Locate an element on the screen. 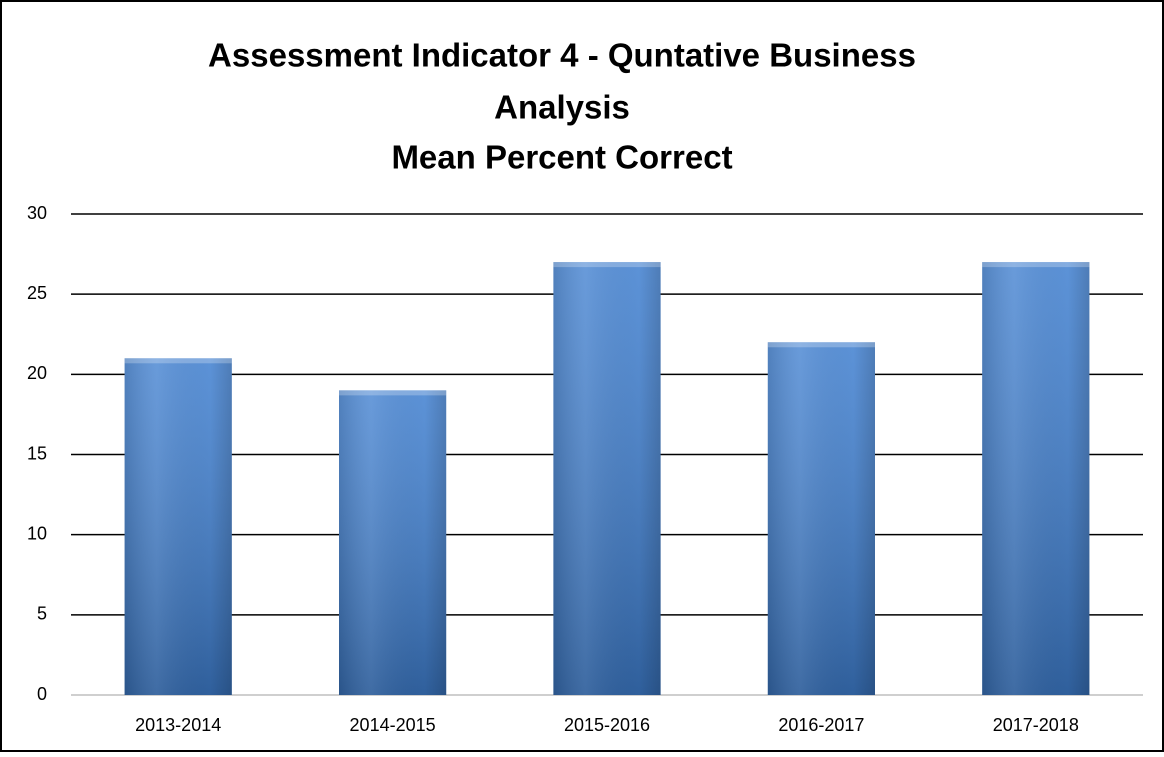 The height and width of the screenshot is (757, 1164). y-tick-label: 0 is located at coordinates (42, 694).